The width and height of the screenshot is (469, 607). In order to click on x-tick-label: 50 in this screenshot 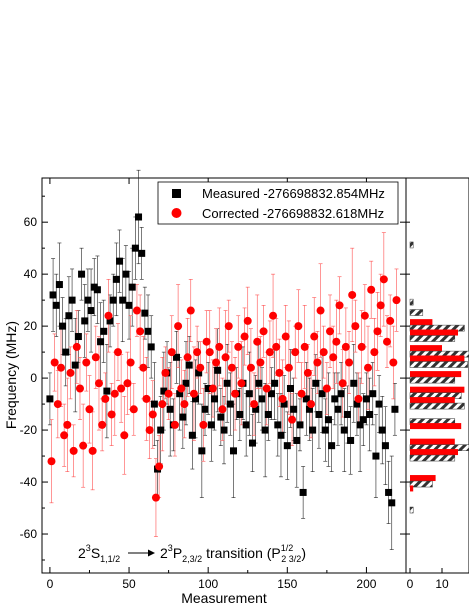, I will do `click(129, 584)`.